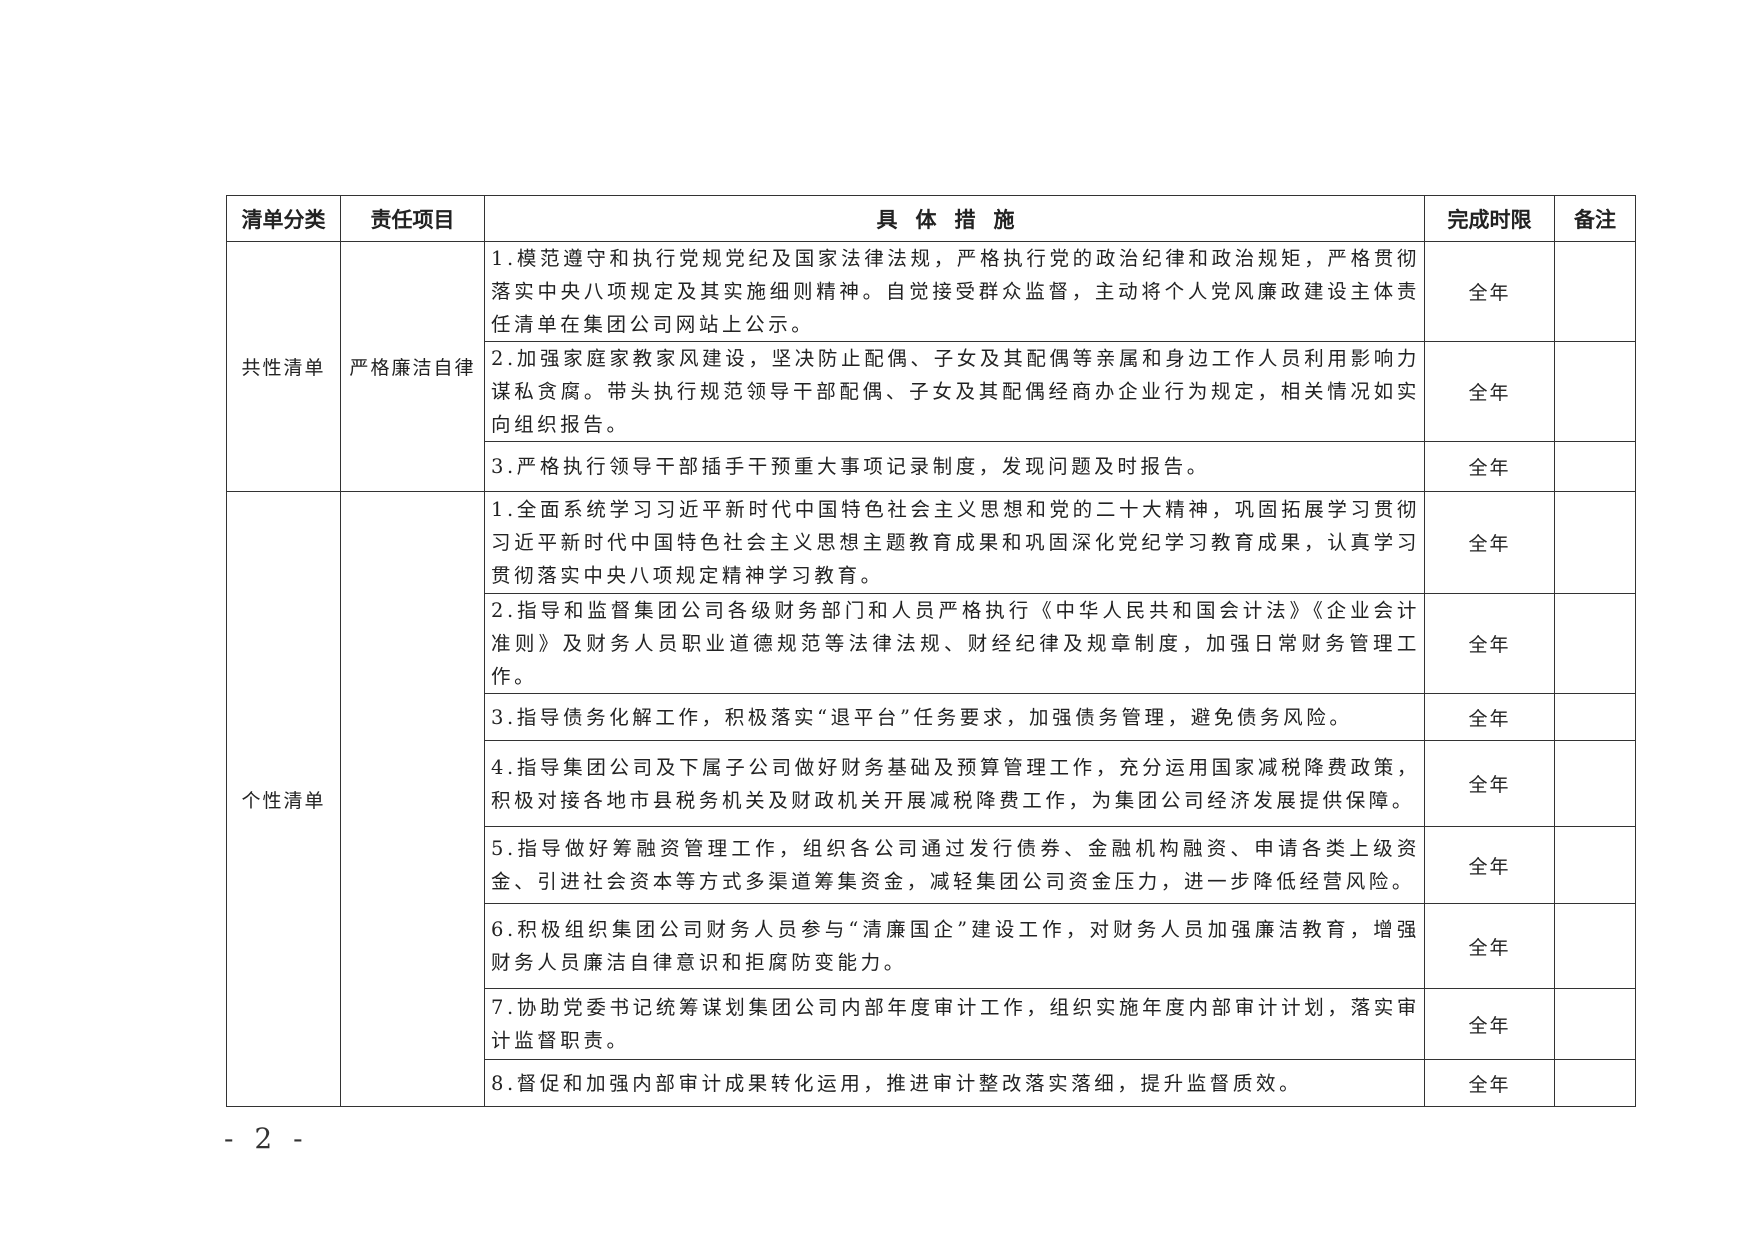  I want to click on table-row: 8.督促和加强内部审计成果转化运用，推进审计整改落实落细，提升监督质效。 全年, so click(931, 1083).